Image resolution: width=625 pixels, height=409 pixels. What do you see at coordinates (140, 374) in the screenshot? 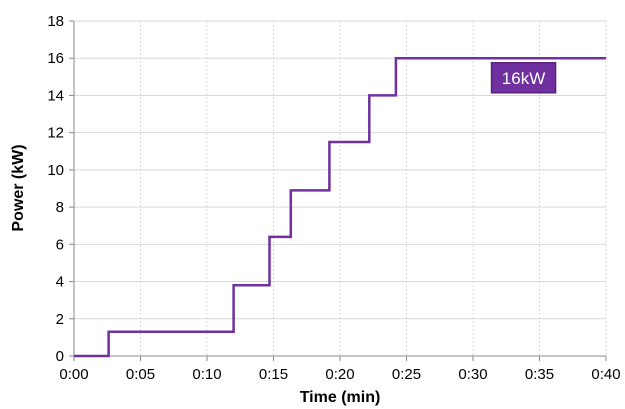
I see `x-tick-label: 0:05` at bounding box center [140, 374].